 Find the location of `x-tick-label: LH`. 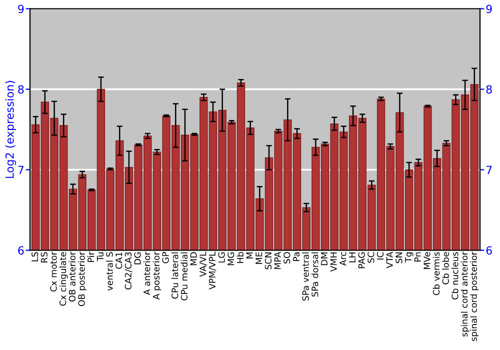

x-tick-label: LH is located at coordinates (352, 257).